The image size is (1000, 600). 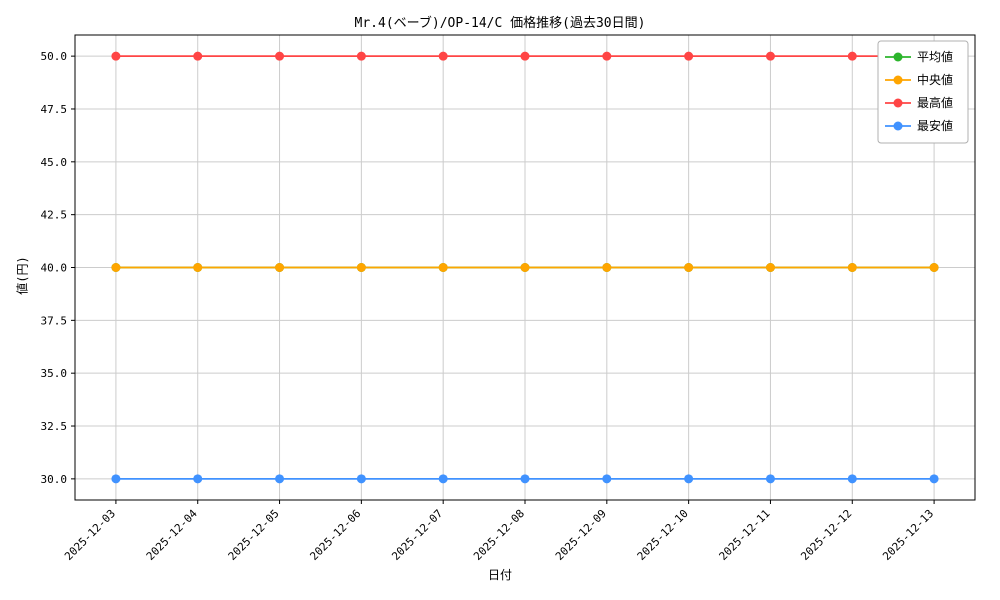 I want to click on y-tick-label: 47.5, so click(x=54, y=109).